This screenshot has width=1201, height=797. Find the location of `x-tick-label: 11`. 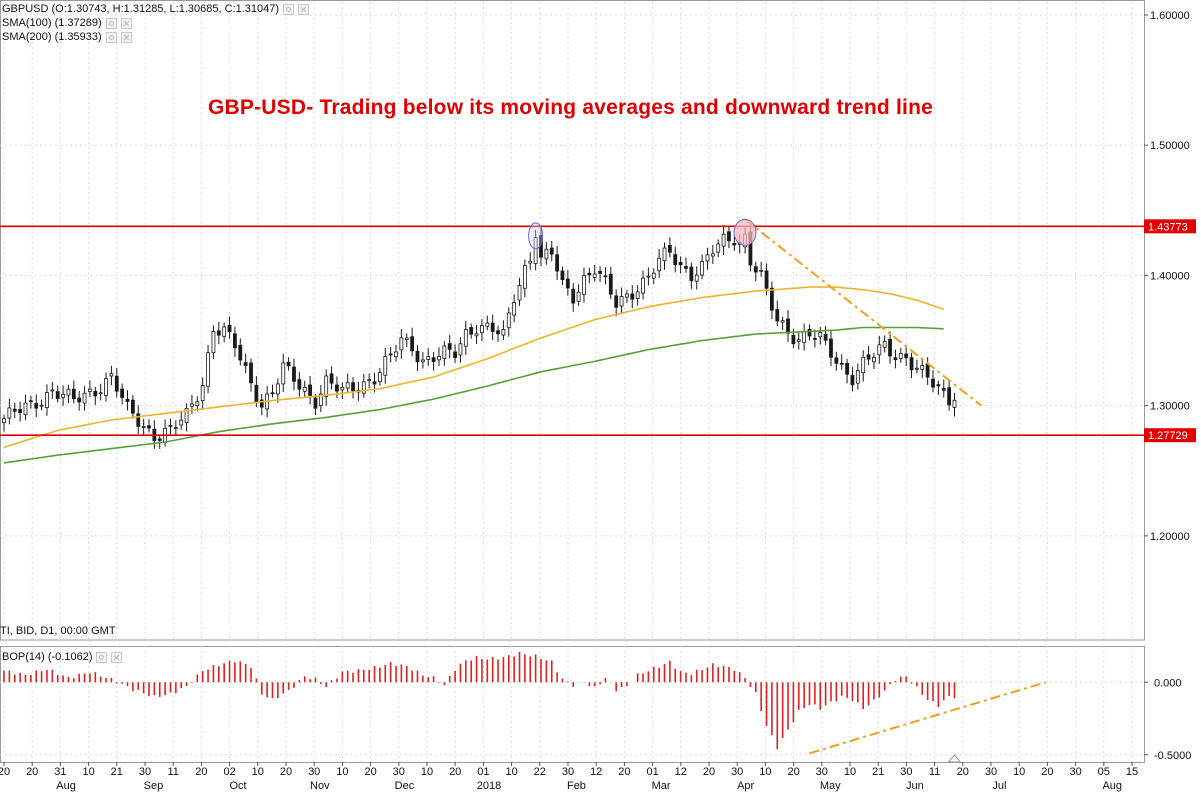

x-tick-label: 11 is located at coordinates (934, 772).